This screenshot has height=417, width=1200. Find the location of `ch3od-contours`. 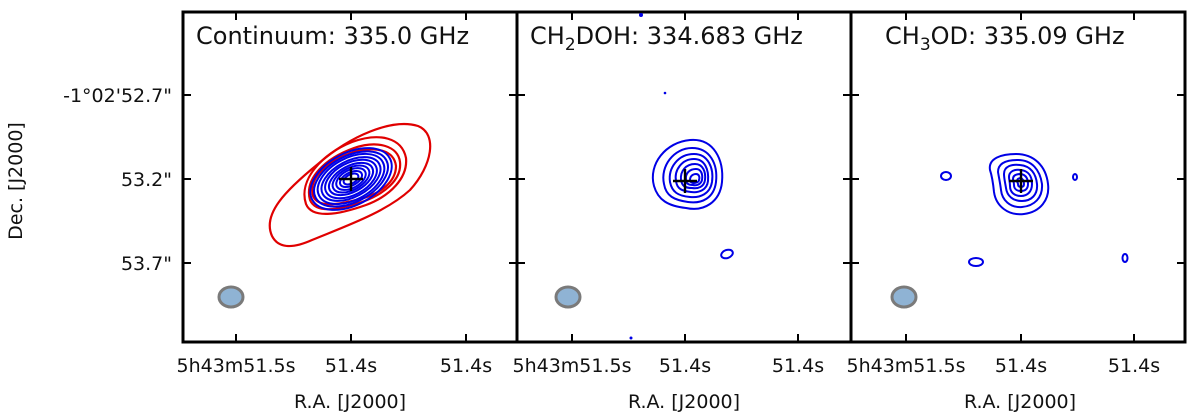

ch3od-contours is located at coordinates (1034, 209).